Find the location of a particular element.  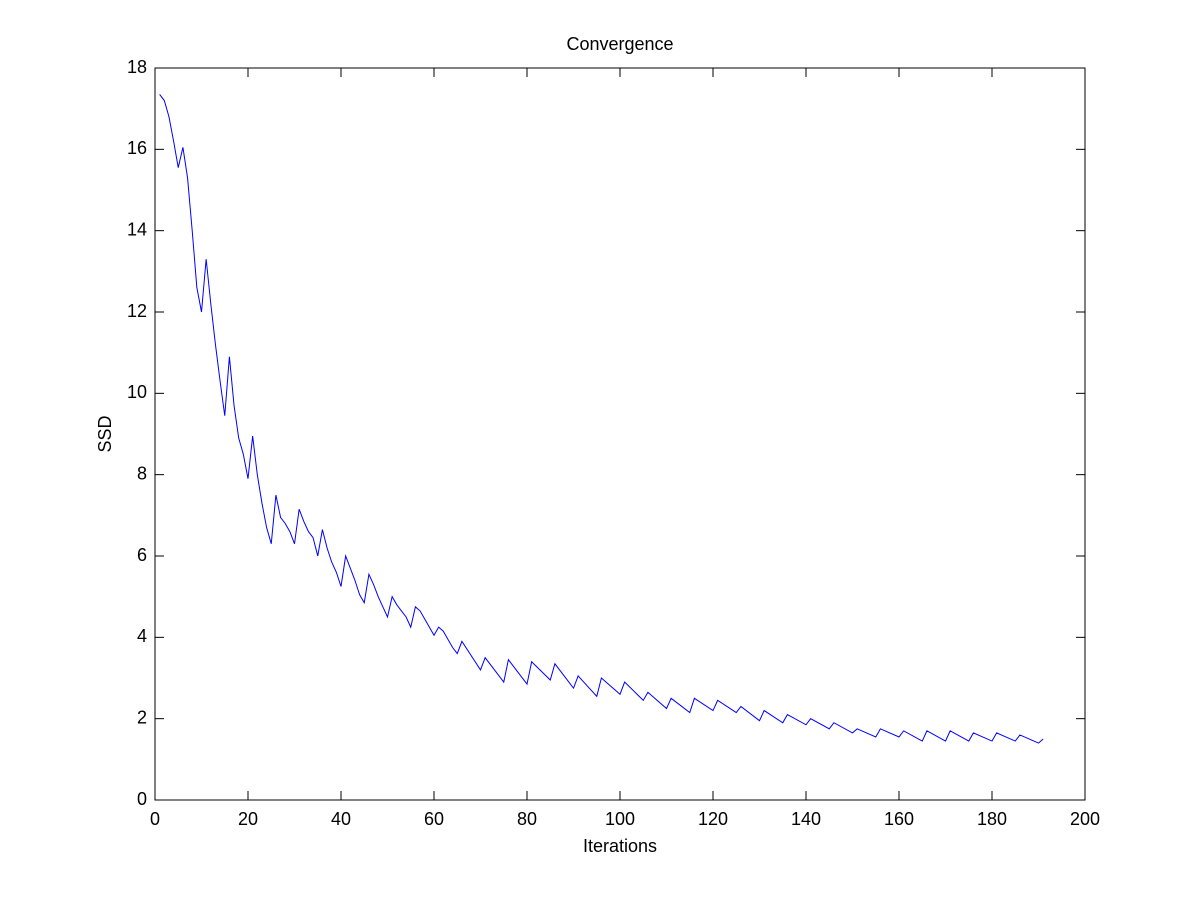

y-tick-label: 10 is located at coordinates (137, 392).